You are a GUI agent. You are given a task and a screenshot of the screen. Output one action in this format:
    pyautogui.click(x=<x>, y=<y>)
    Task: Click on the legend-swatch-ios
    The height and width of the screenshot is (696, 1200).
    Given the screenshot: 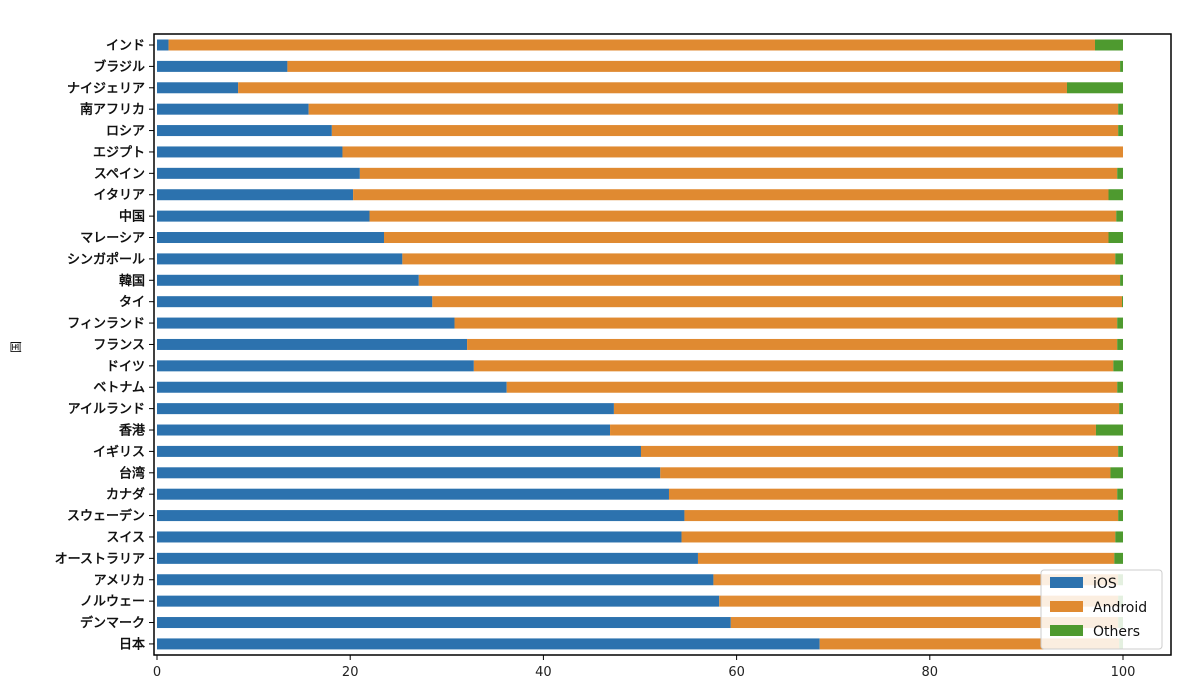 What is the action you would take?
    pyautogui.click(x=1066, y=582)
    